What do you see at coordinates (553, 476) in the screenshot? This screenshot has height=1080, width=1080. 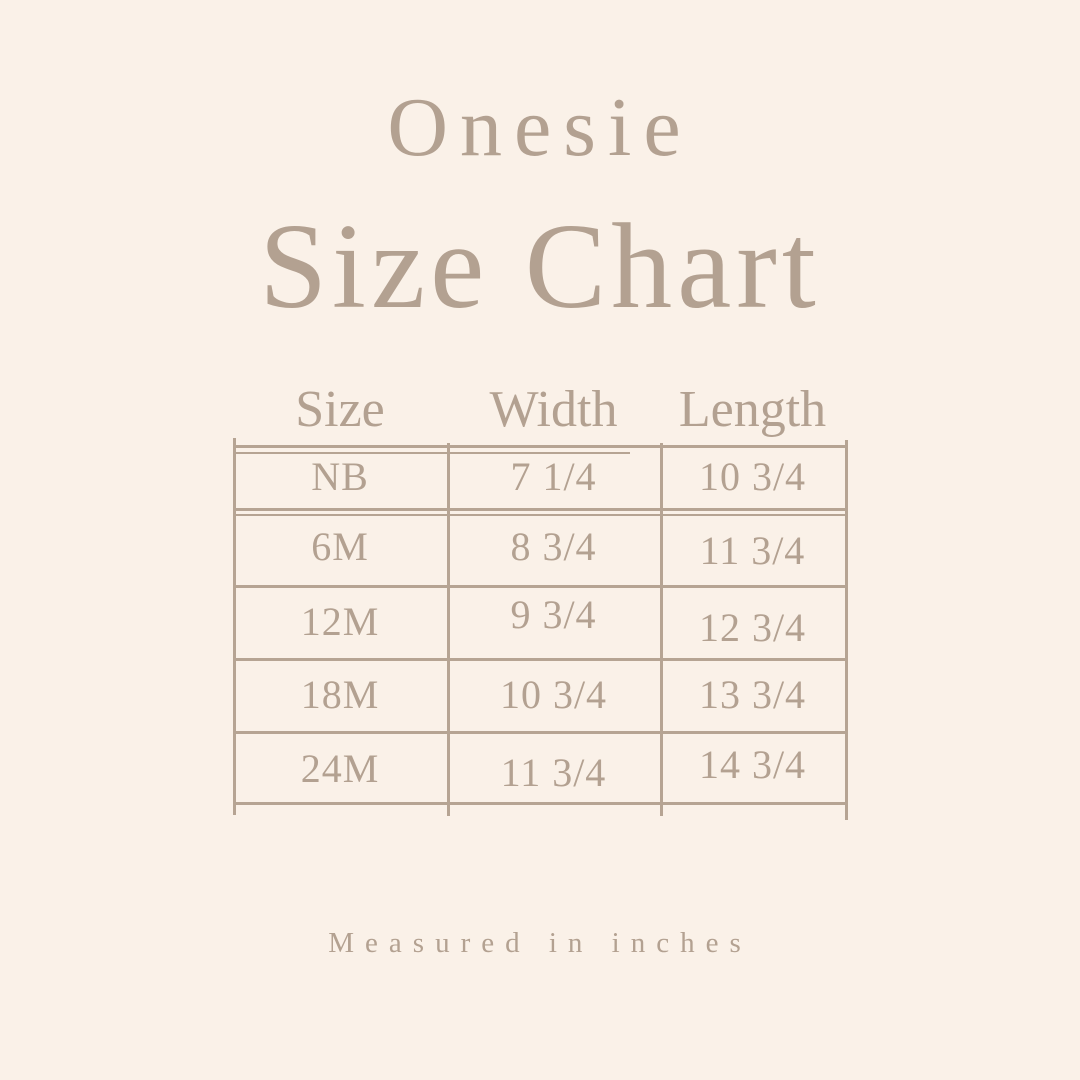 I see `cell-nb-width: 7 1/4` at bounding box center [553, 476].